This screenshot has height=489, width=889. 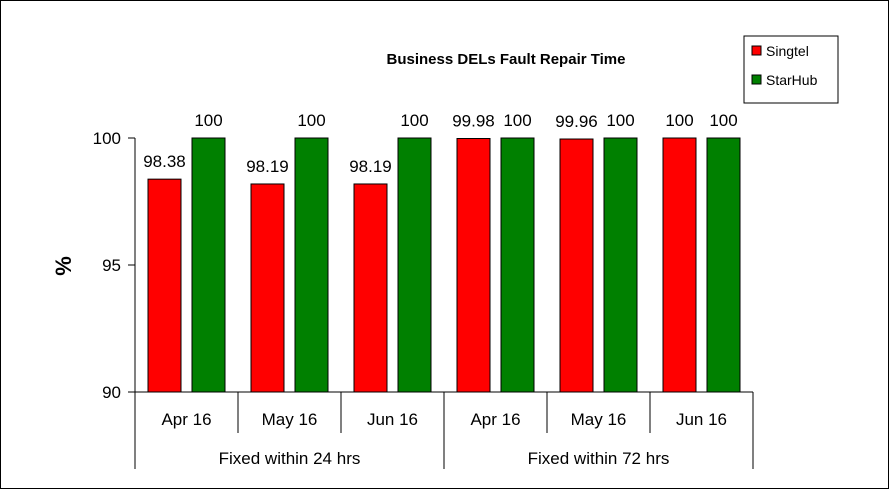 What do you see at coordinates (756, 50) in the screenshot?
I see `legend-swatch-singtel` at bounding box center [756, 50].